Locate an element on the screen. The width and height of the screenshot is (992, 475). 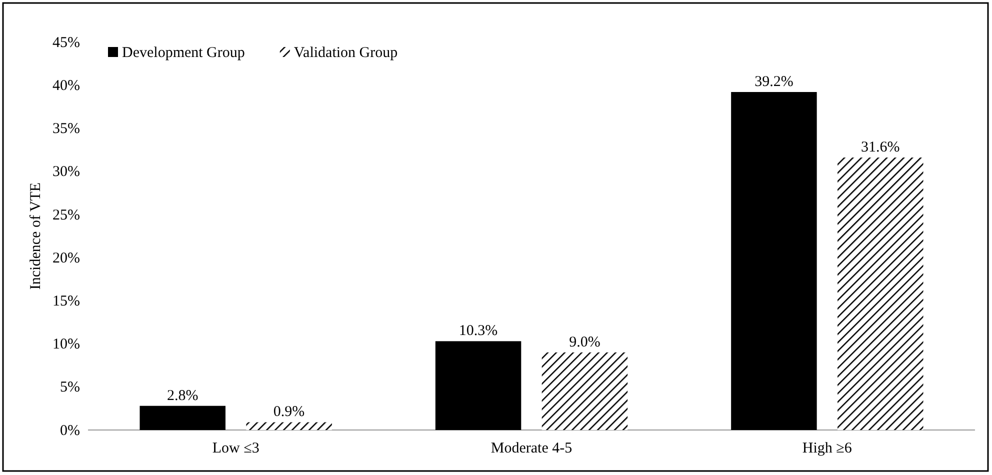
data-label: 2.8% is located at coordinates (182, 396).